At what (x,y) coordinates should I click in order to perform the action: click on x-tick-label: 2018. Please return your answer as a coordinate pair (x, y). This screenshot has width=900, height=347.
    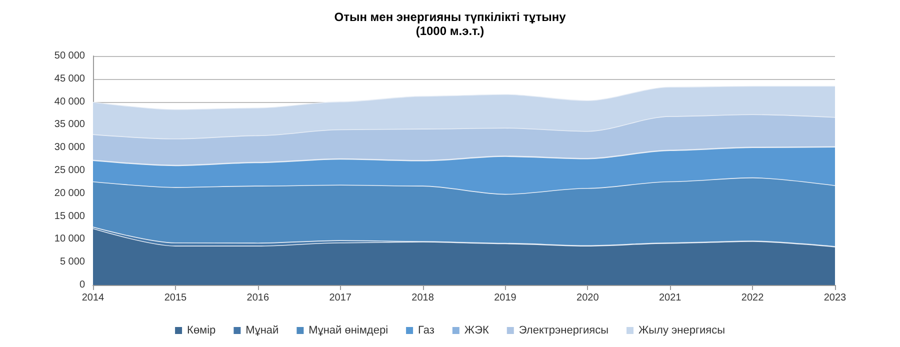
    Looking at the image, I should click on (423, 298).